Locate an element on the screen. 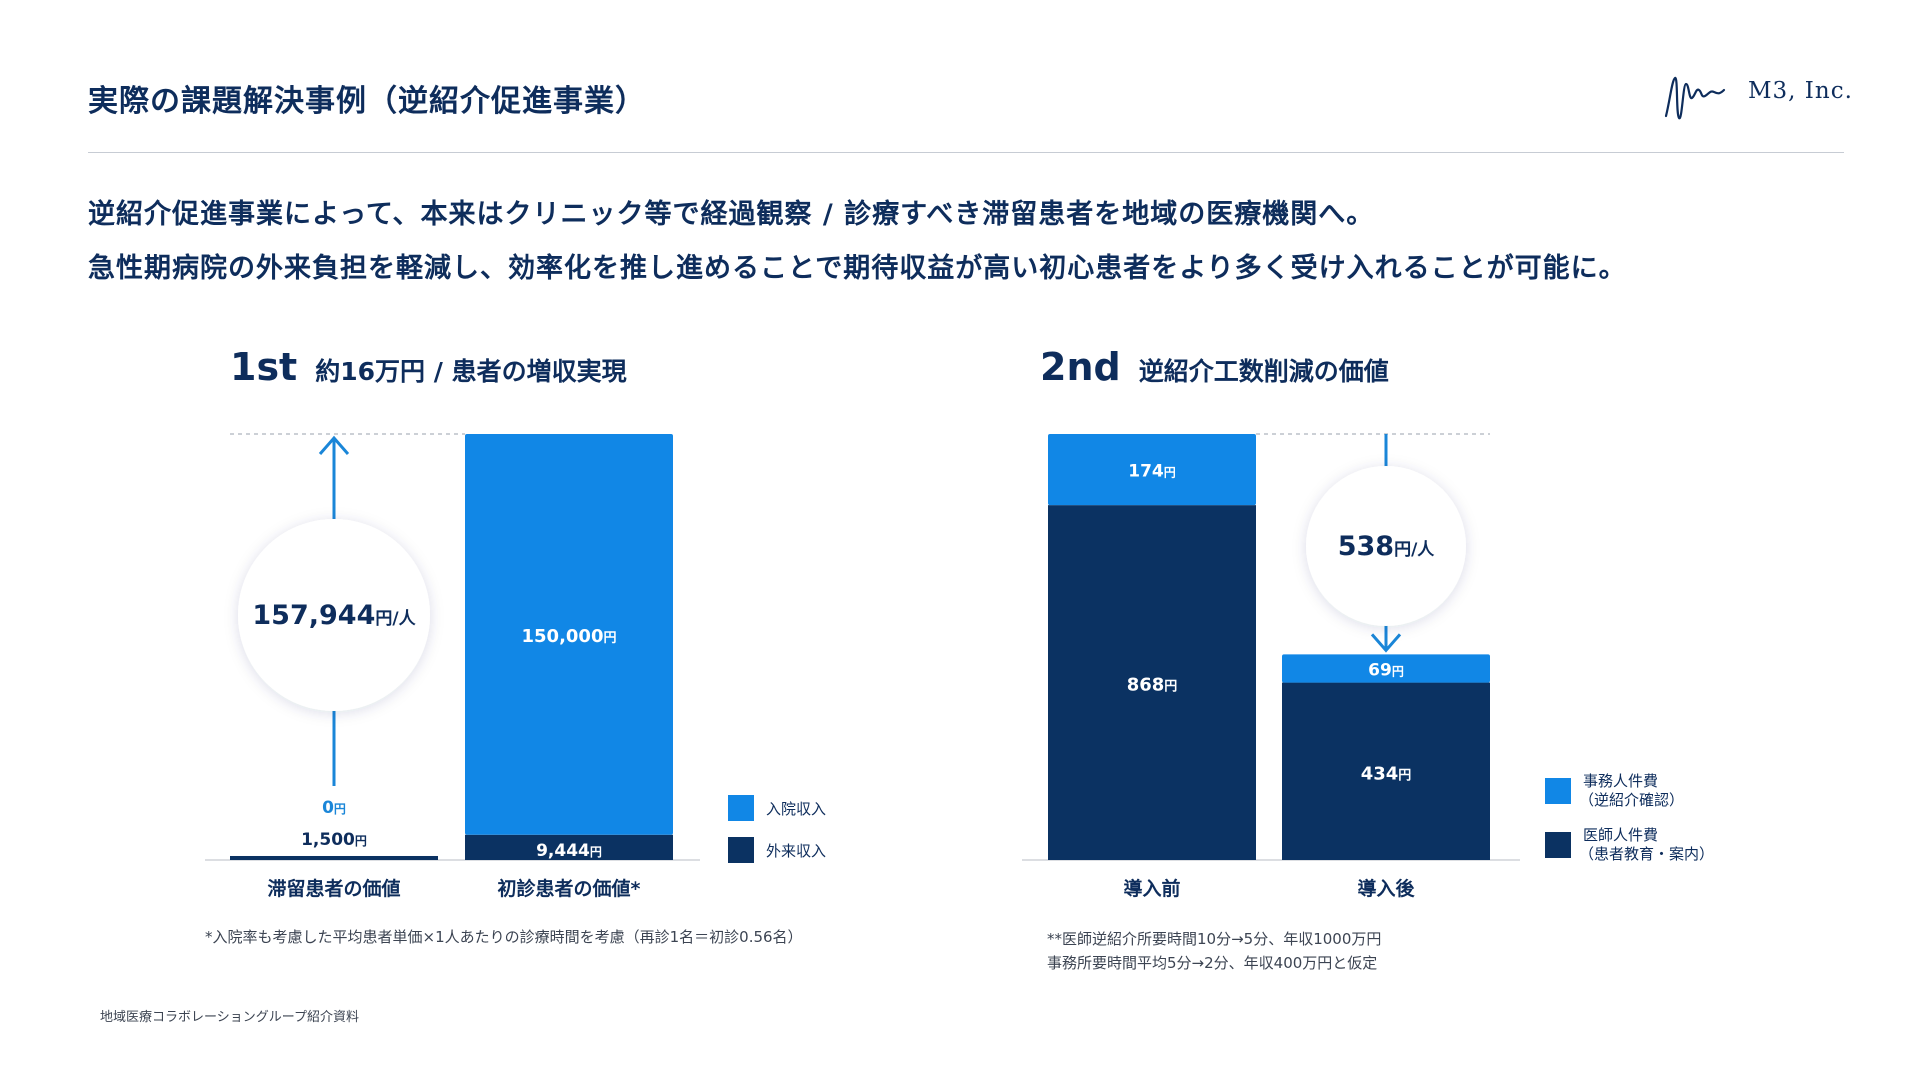 The width and height of the screenshot is (1920, 1080). chart2-callout-value: 538円/人 is located at coordinates (1387, 546).